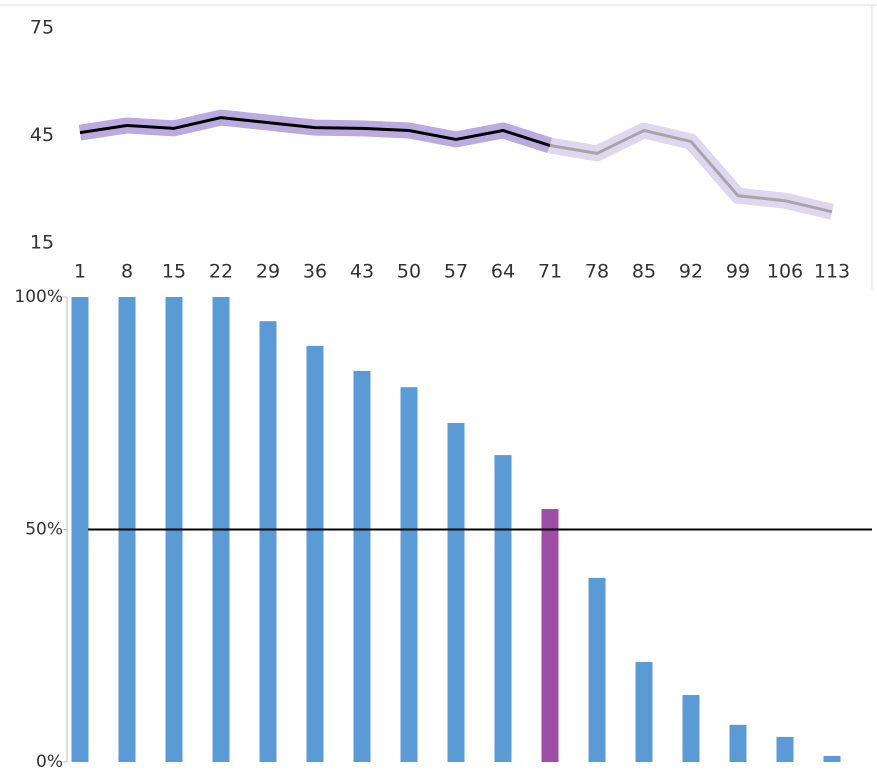 The height and width of the screenshot is (784, 877). I want to click on x-tick-label: 22, so click(221, 272).